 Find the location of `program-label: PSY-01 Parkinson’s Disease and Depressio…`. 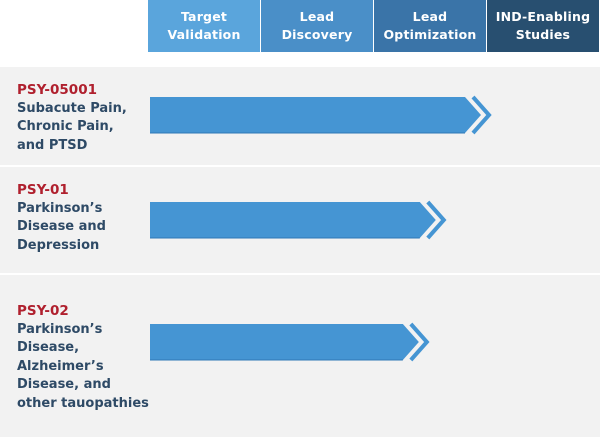

program-label: PSY-01 Parkinson’s Disease and Depressio… is located at coordinates (84, 218).